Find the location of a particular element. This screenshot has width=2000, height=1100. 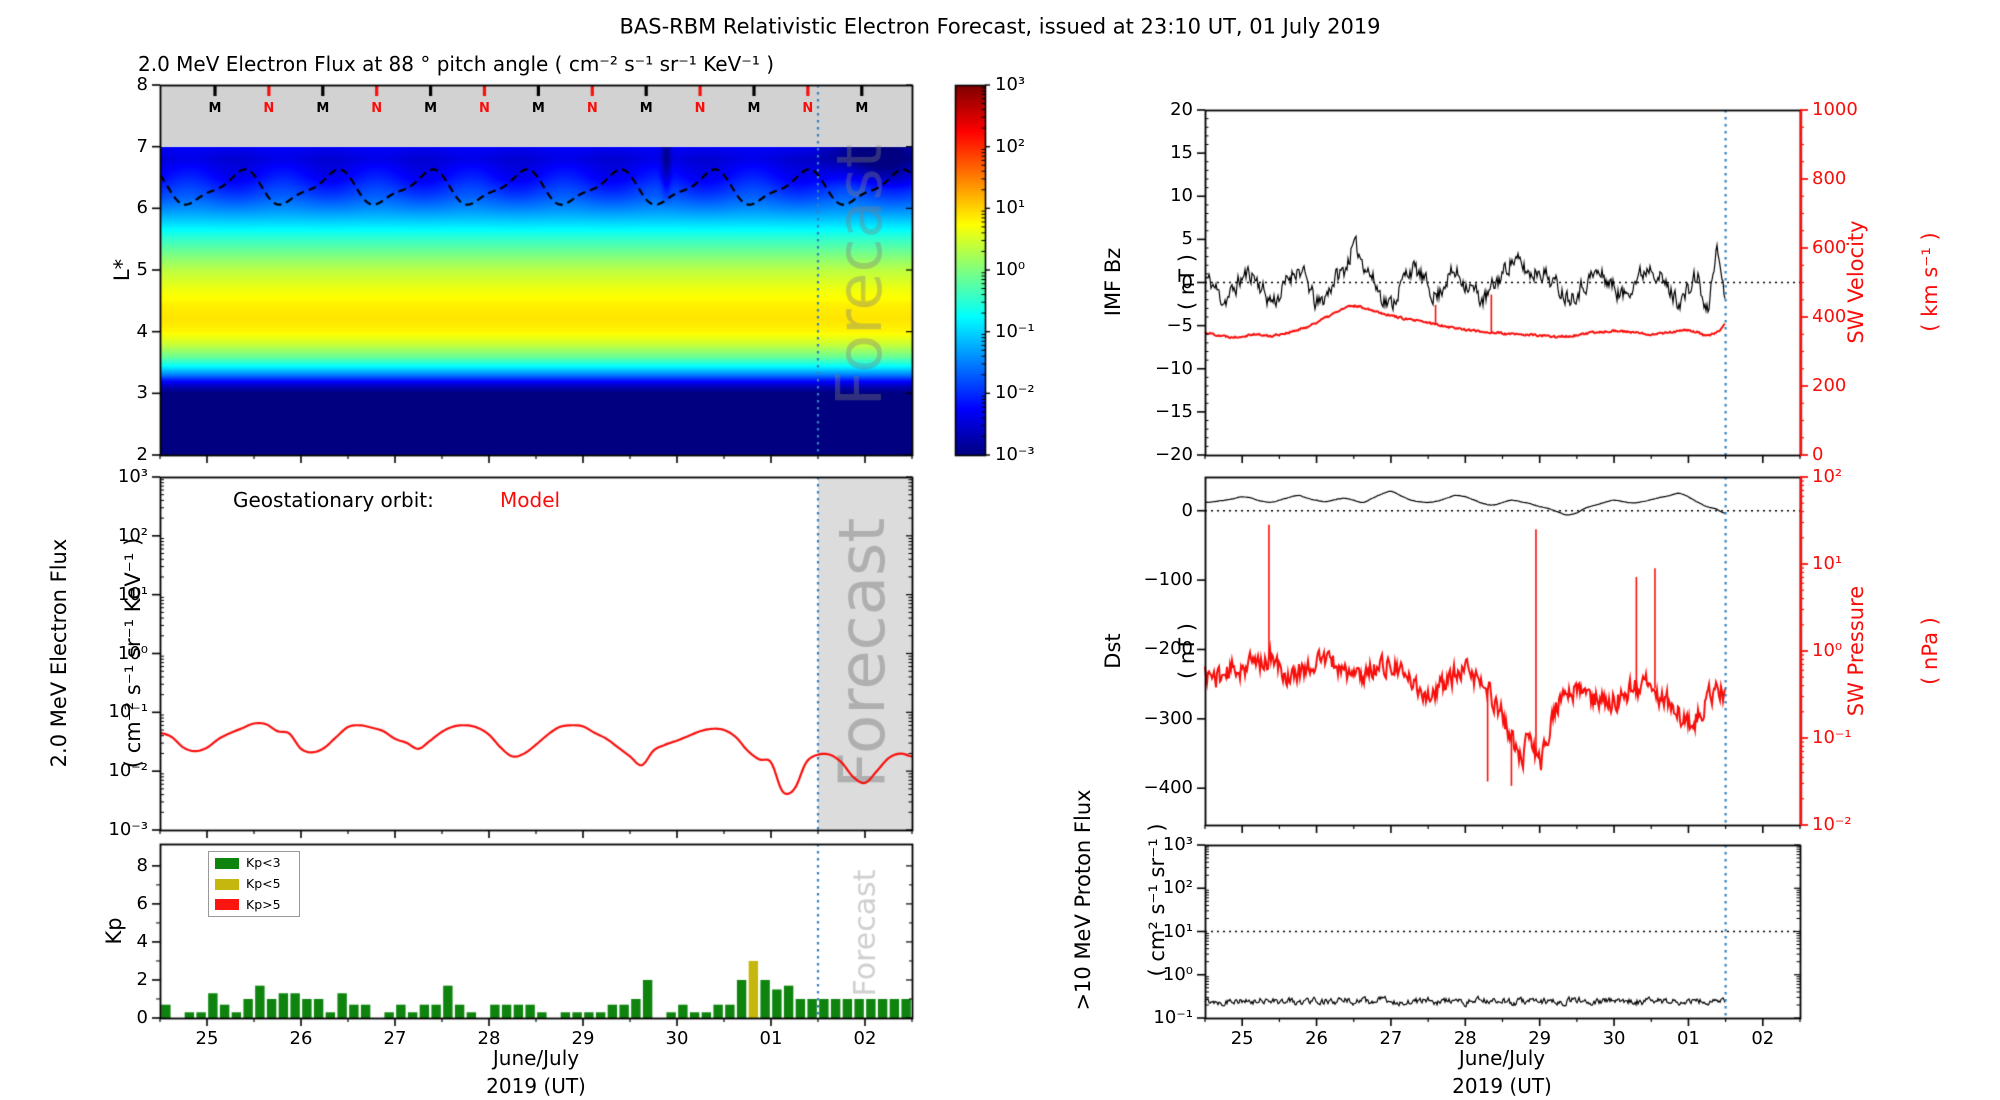

x-axis-caption-right-2: 2019 (UT) is located at coordinates (1502, 1086).